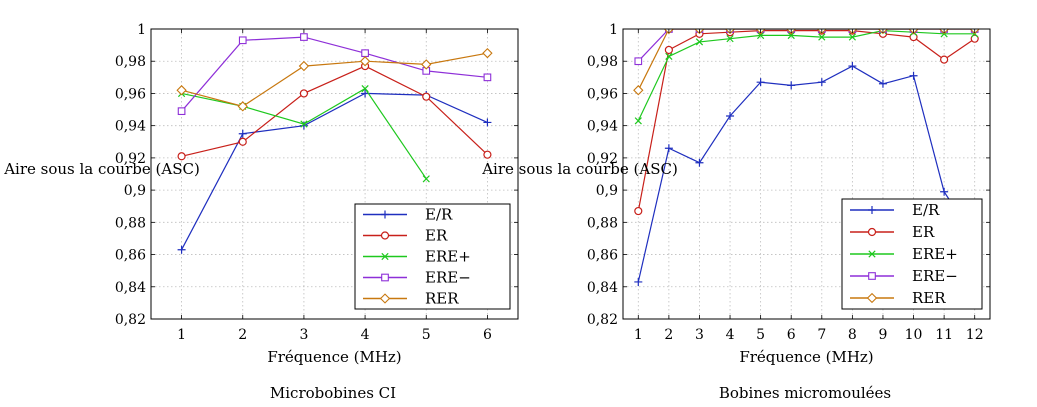 This screenshot has width=1037, height=407. What do you see at coordinates (436, 236) in the screenshot?
I see `legend-label: ER` at bounding box center [436, 236].